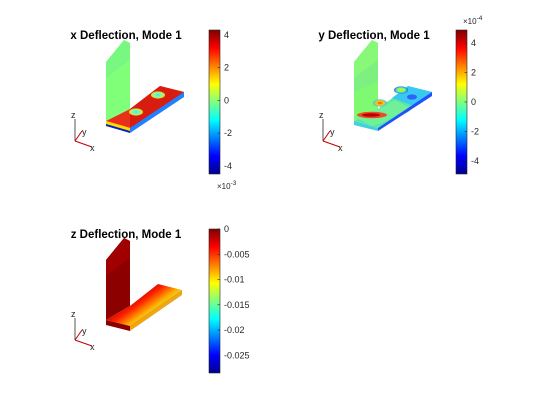 Image resolution: width=560 pixels, height=420 pixels. I want to click on colorbar-tick-label: -0.02, so click(234, 330).